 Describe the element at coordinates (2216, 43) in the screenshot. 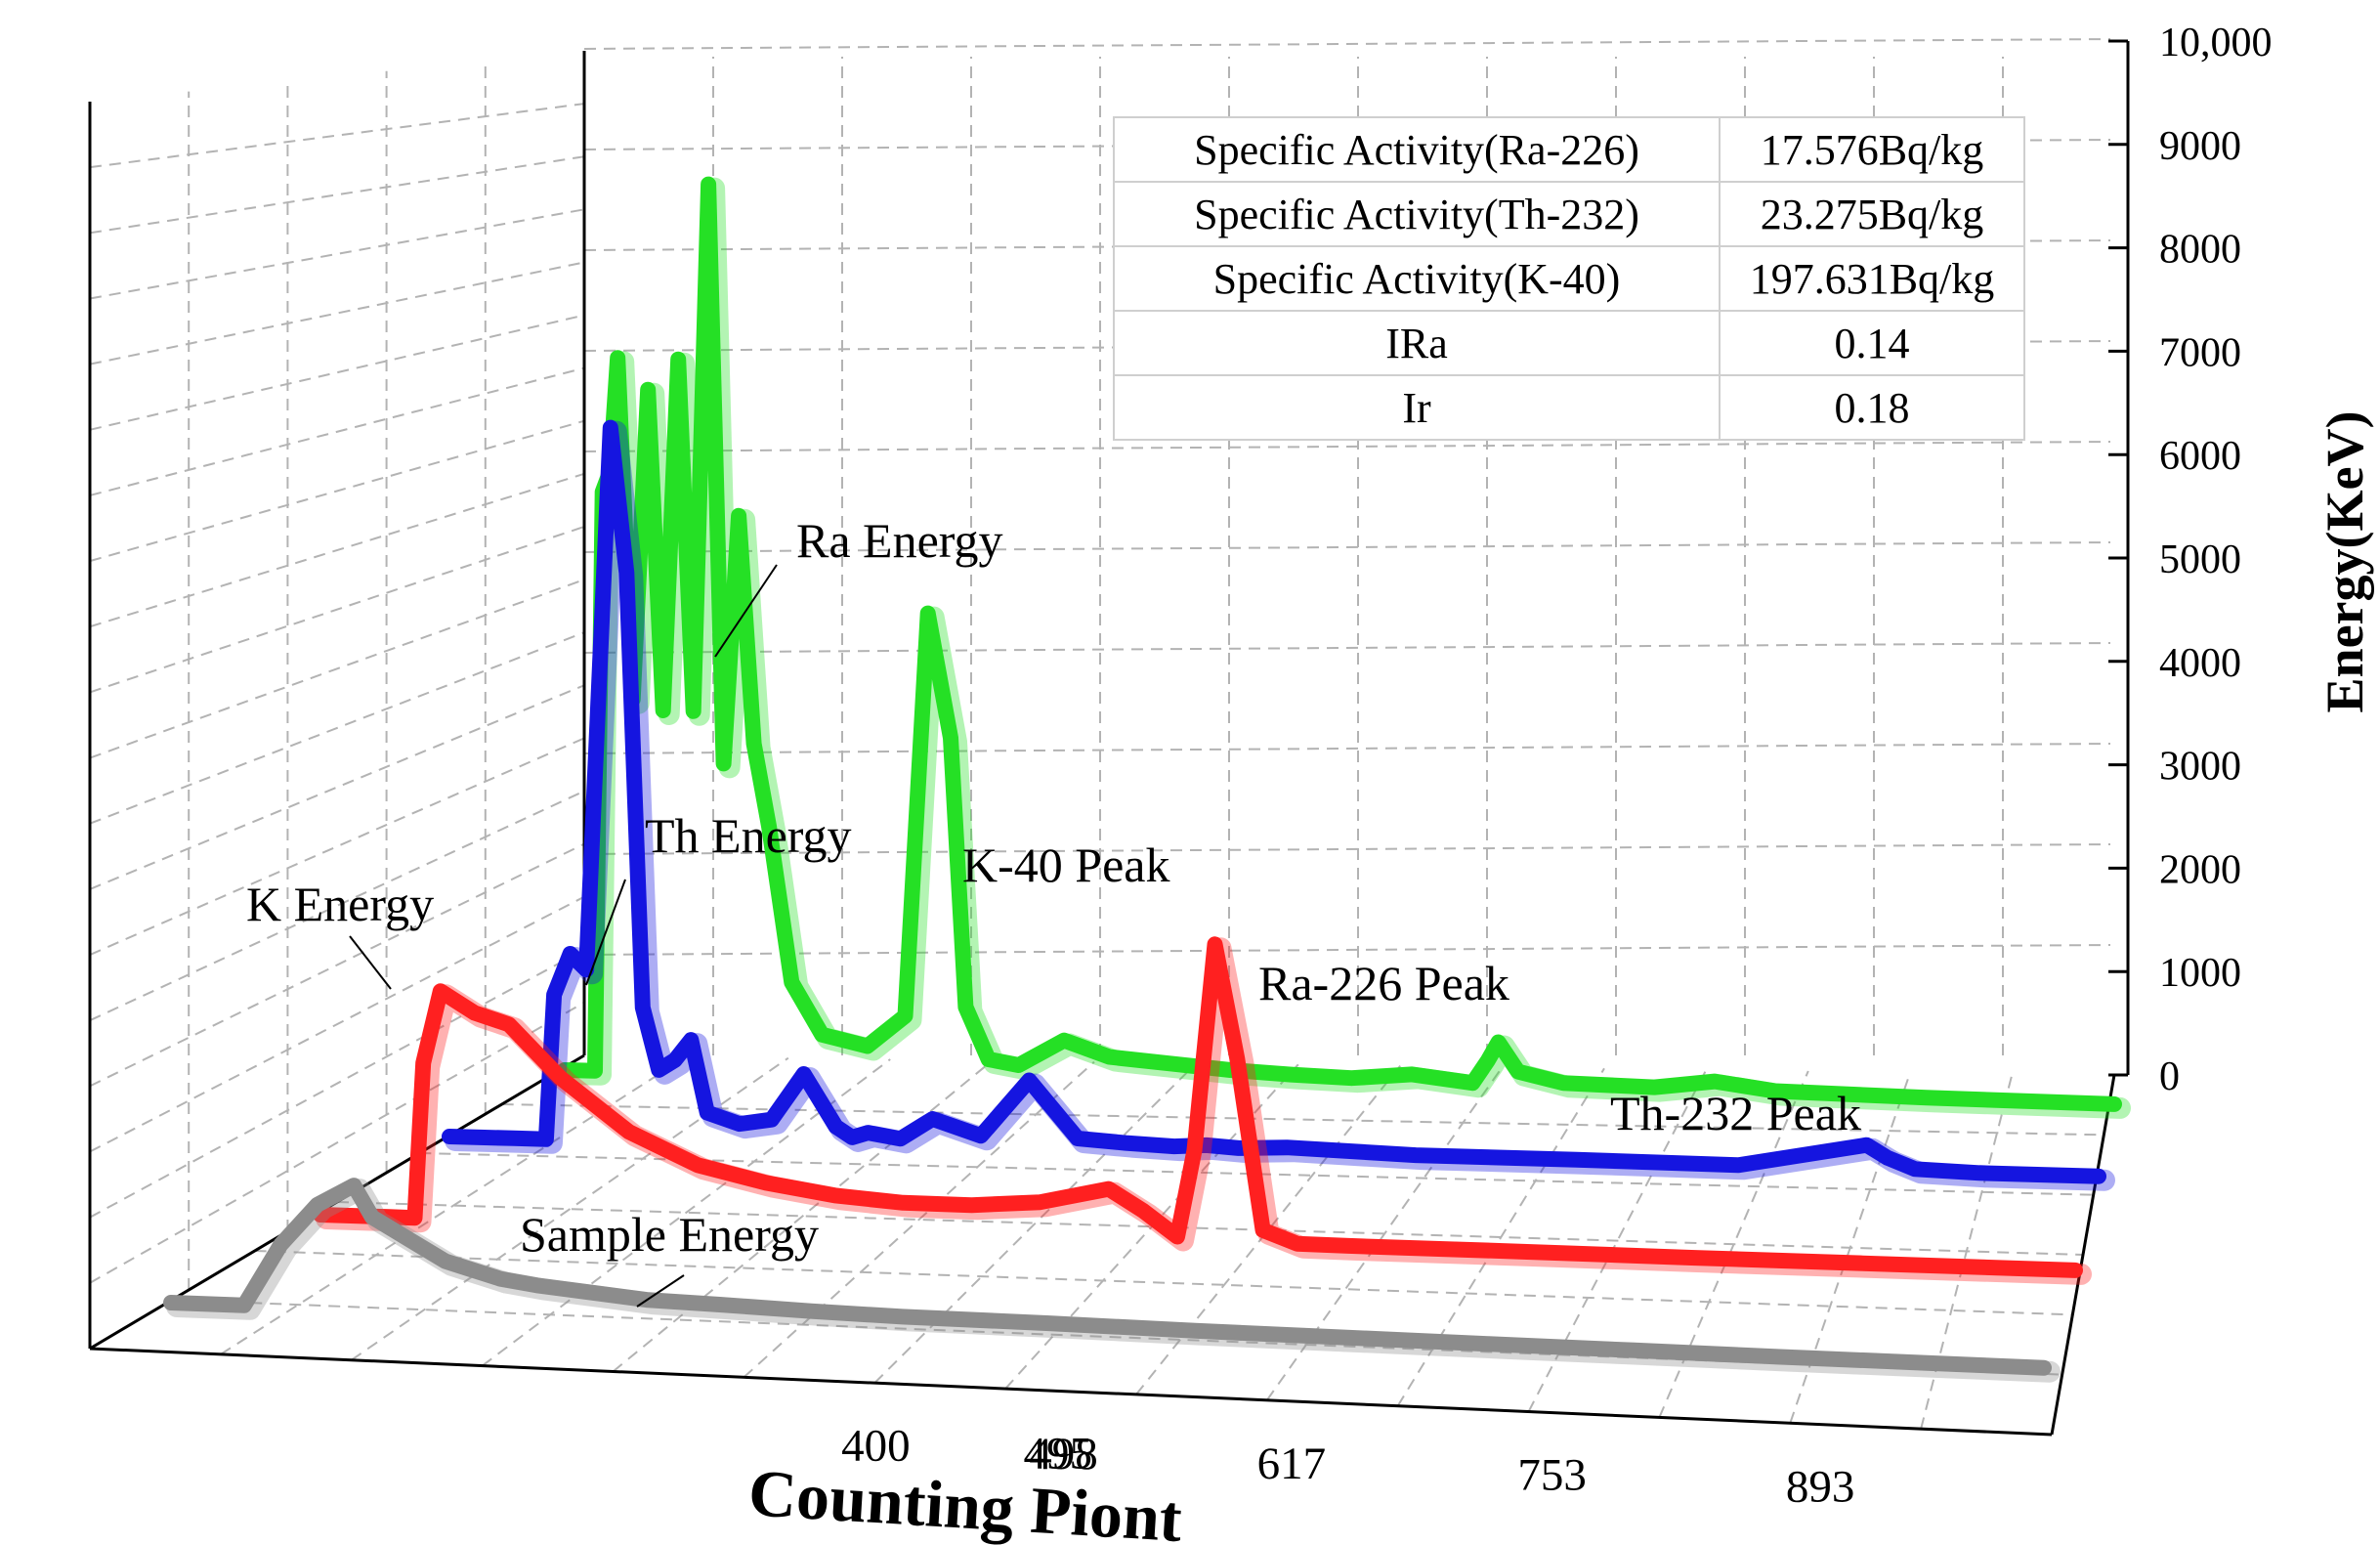

I see `y-tick-label: 10,000` at that location.